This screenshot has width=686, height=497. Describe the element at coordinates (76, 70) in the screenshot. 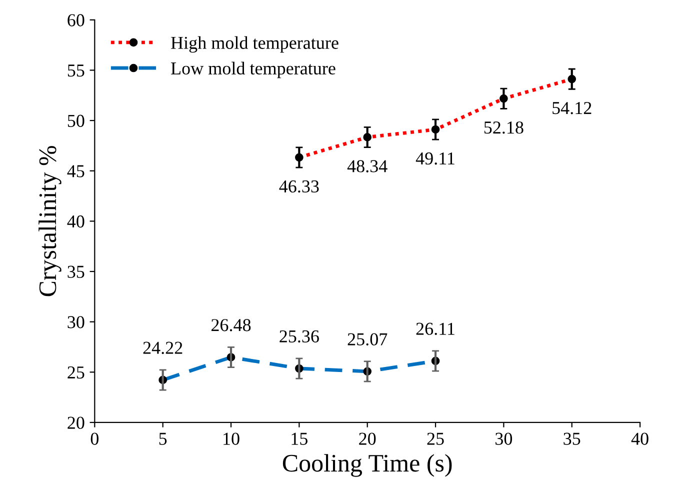

I see `y-tick-label: 55` at that location.